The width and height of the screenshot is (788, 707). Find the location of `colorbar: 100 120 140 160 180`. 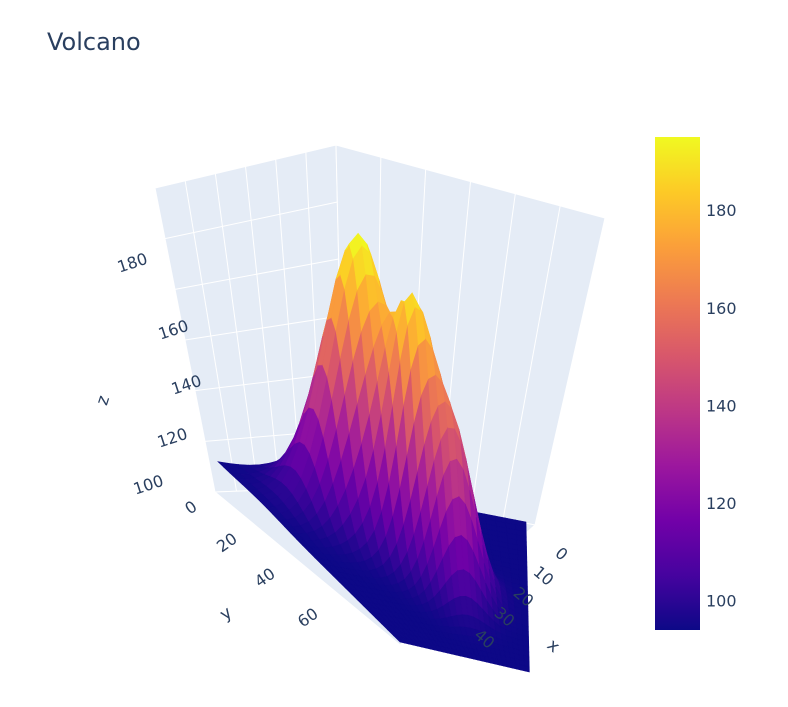

colorbar: 100 120 140 160 180 is located at coordinates (696, 383).